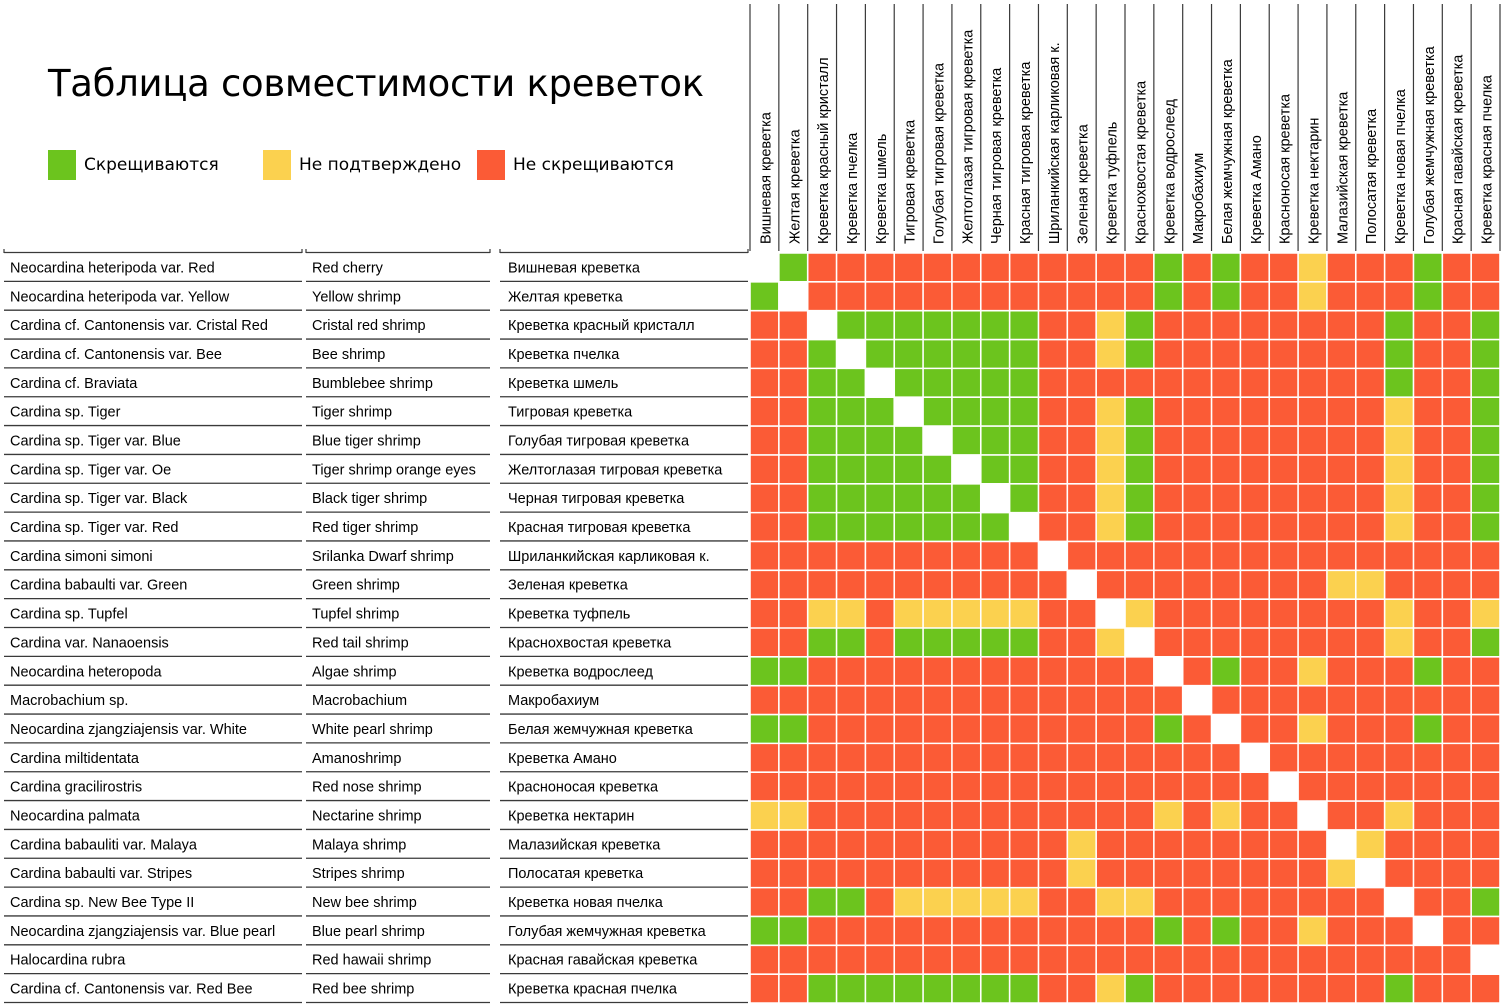  What do you see at coordinates (68, 961) in the screenshot?
I see `row-label-latin: Halocardina rubra` at bounding box center [68, 961].